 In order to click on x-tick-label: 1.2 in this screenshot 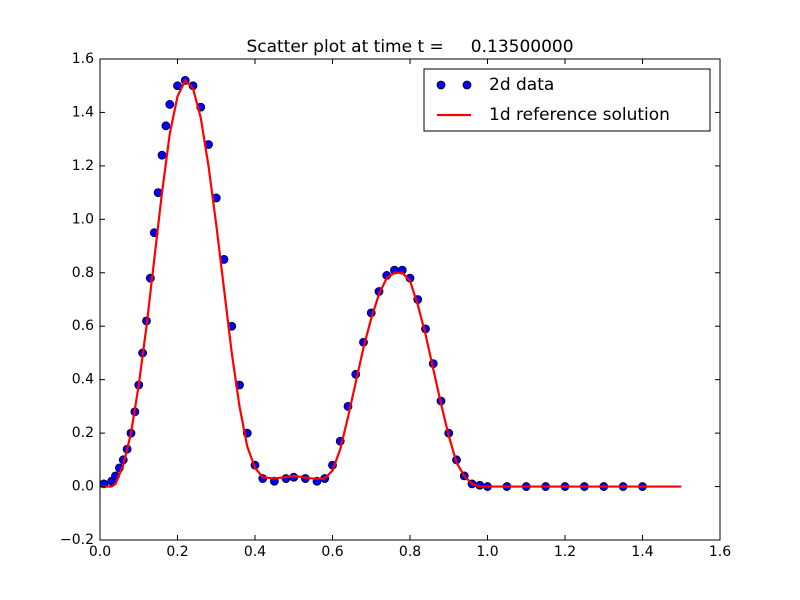, I will do `click(565, 552)`.